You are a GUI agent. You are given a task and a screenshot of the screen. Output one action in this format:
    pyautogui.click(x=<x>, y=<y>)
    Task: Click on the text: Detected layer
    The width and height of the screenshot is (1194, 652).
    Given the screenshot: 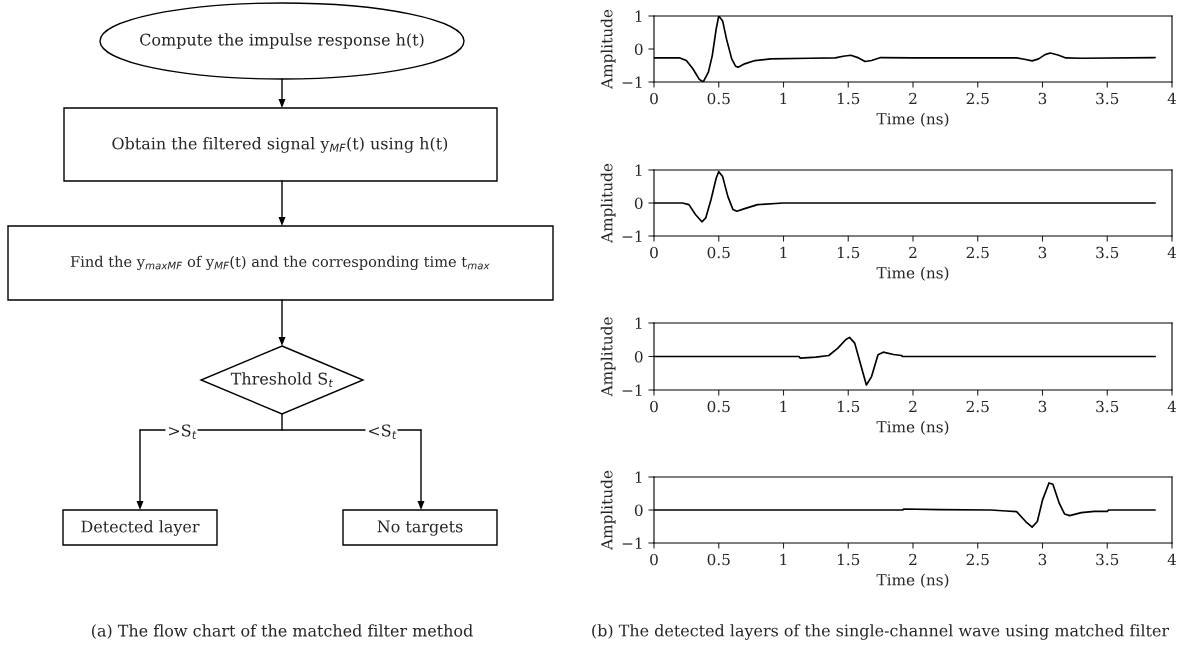 What is the action you would take?
    pyautogui.click(x=140, y=528)
    